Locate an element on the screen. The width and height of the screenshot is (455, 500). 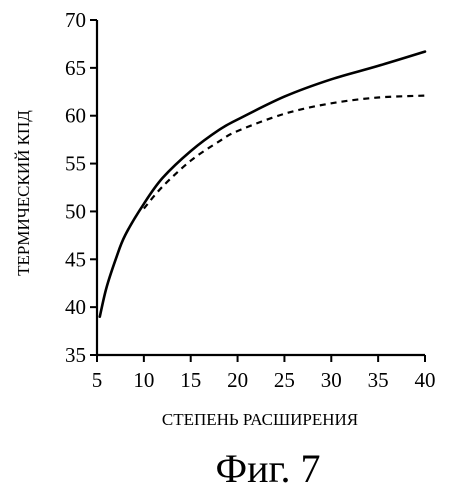
series-line-dashed is located at coordinates (284, 152).